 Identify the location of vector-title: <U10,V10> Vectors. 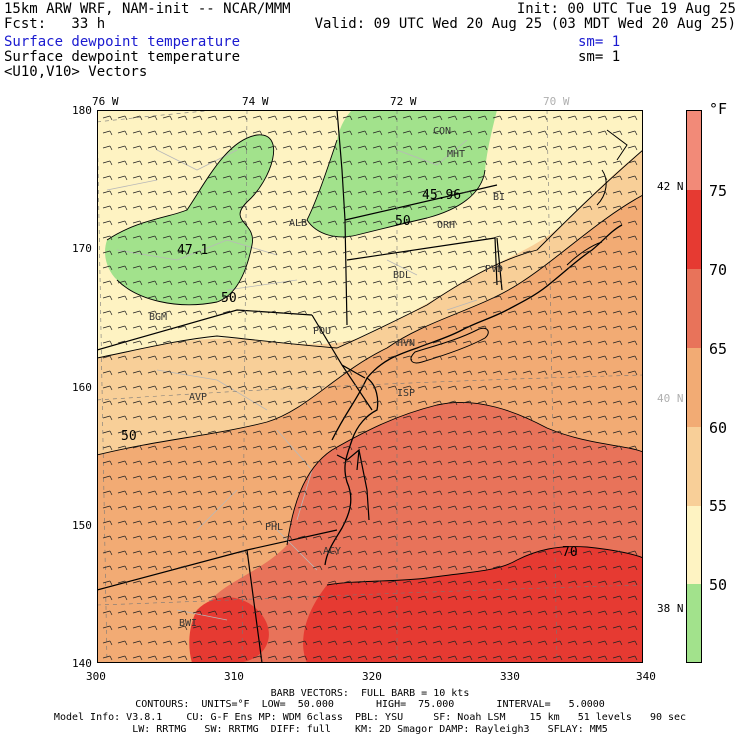
(76, 72).